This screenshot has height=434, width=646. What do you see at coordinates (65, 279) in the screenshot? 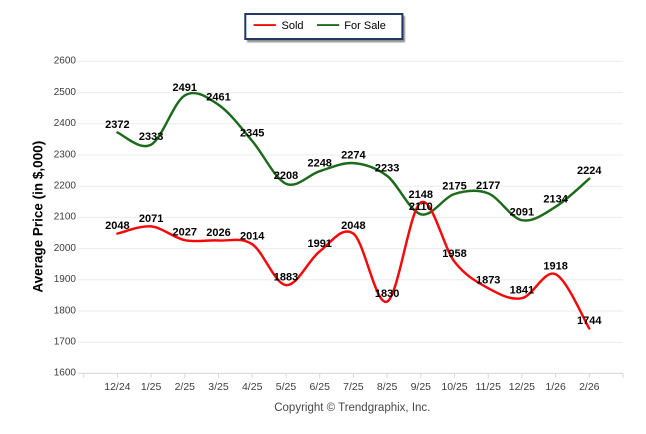
I see `svg-text: 1900` at bounding box center [65, 279].